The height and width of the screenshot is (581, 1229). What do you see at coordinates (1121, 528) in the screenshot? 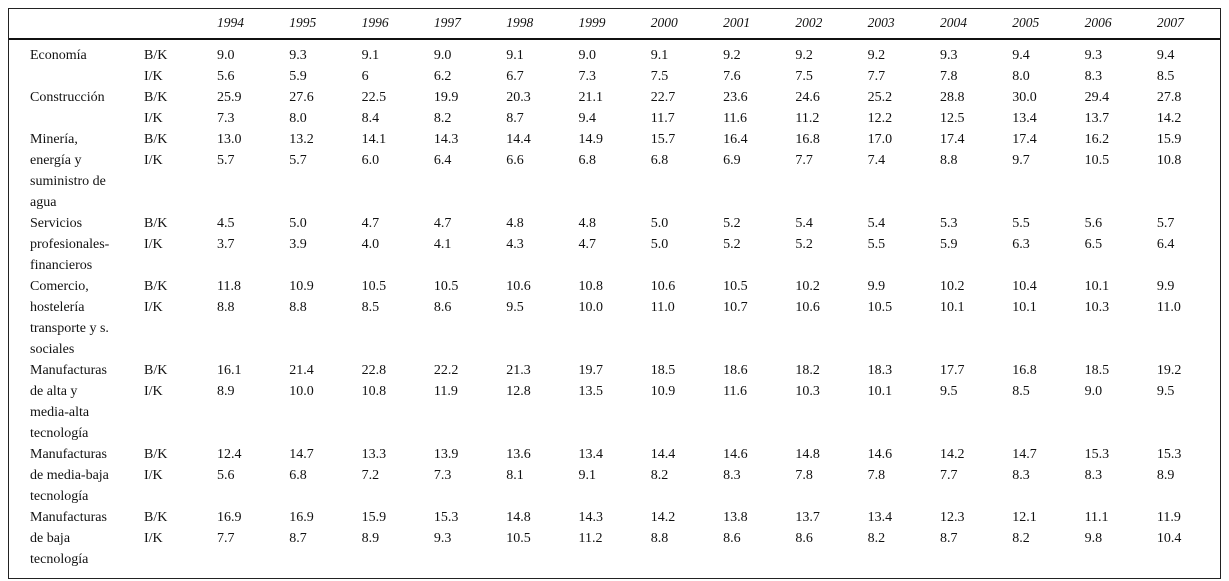
I see `value-cell-2006: 11.1 9.8` at bounding box center [1121, 528].